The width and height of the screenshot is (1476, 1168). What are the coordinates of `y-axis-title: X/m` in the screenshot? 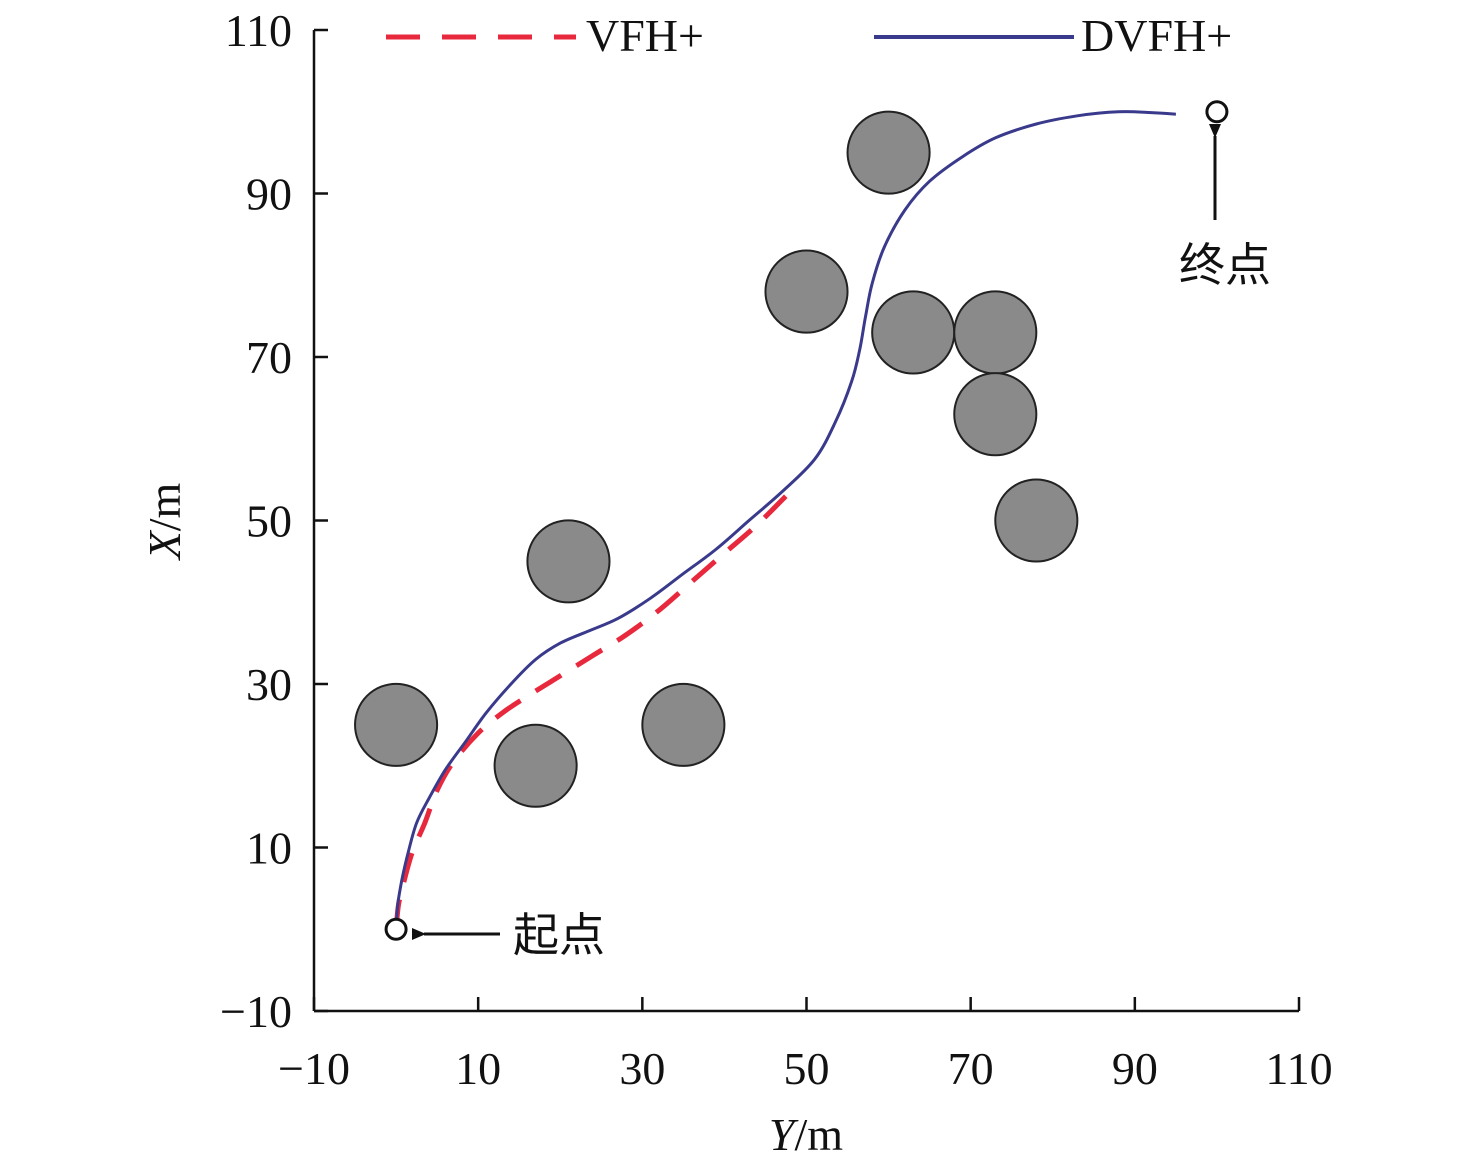 It's located at (164, 521).